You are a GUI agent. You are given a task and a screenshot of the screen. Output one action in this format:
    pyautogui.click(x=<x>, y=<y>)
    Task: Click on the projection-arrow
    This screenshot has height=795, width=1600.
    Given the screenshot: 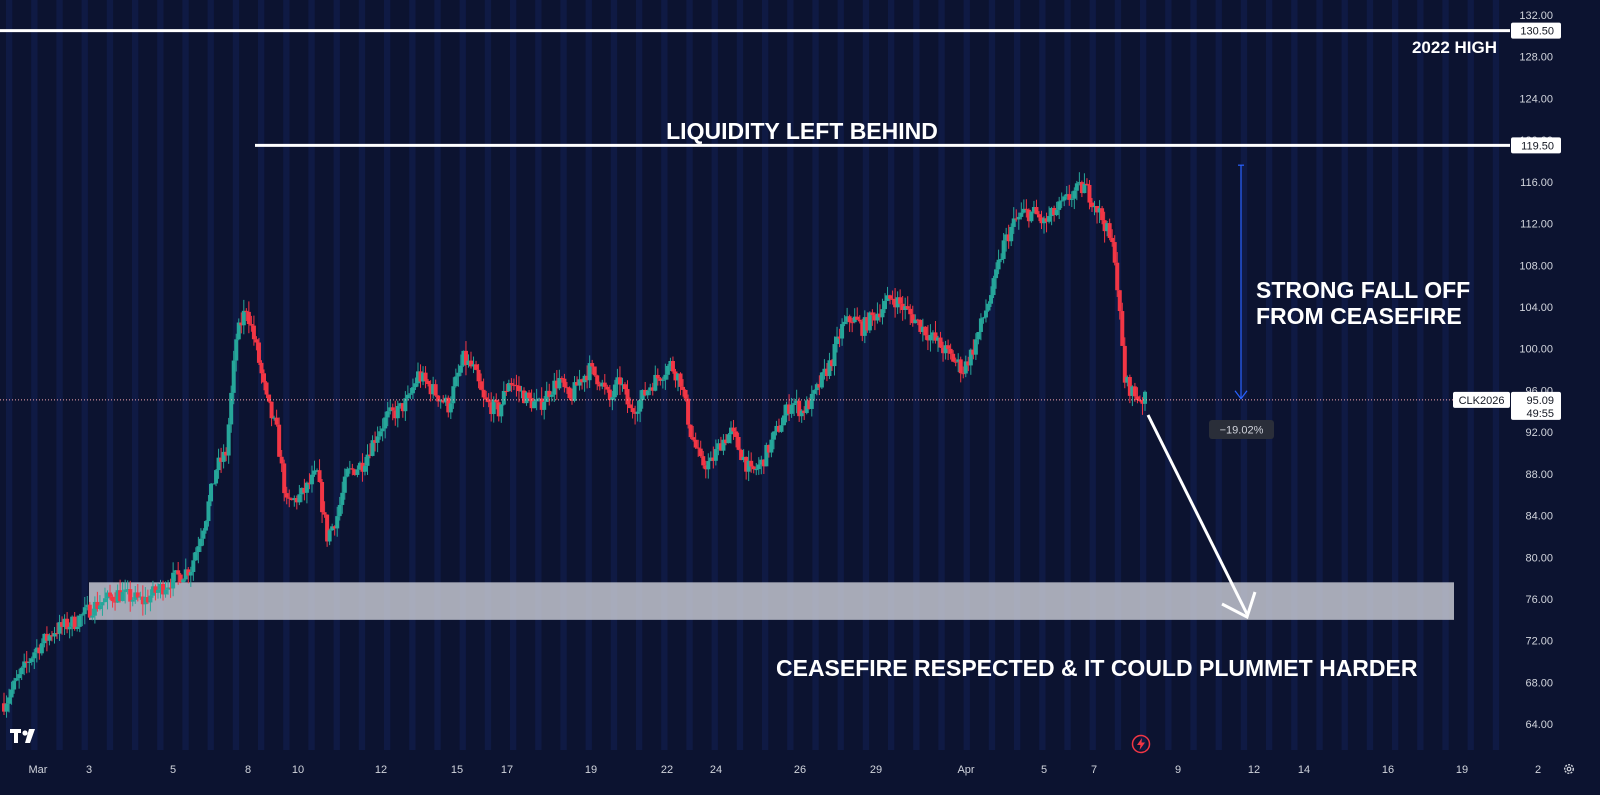 What is the action you would take?
    pyautogui.click(x=1201, y=517)
    